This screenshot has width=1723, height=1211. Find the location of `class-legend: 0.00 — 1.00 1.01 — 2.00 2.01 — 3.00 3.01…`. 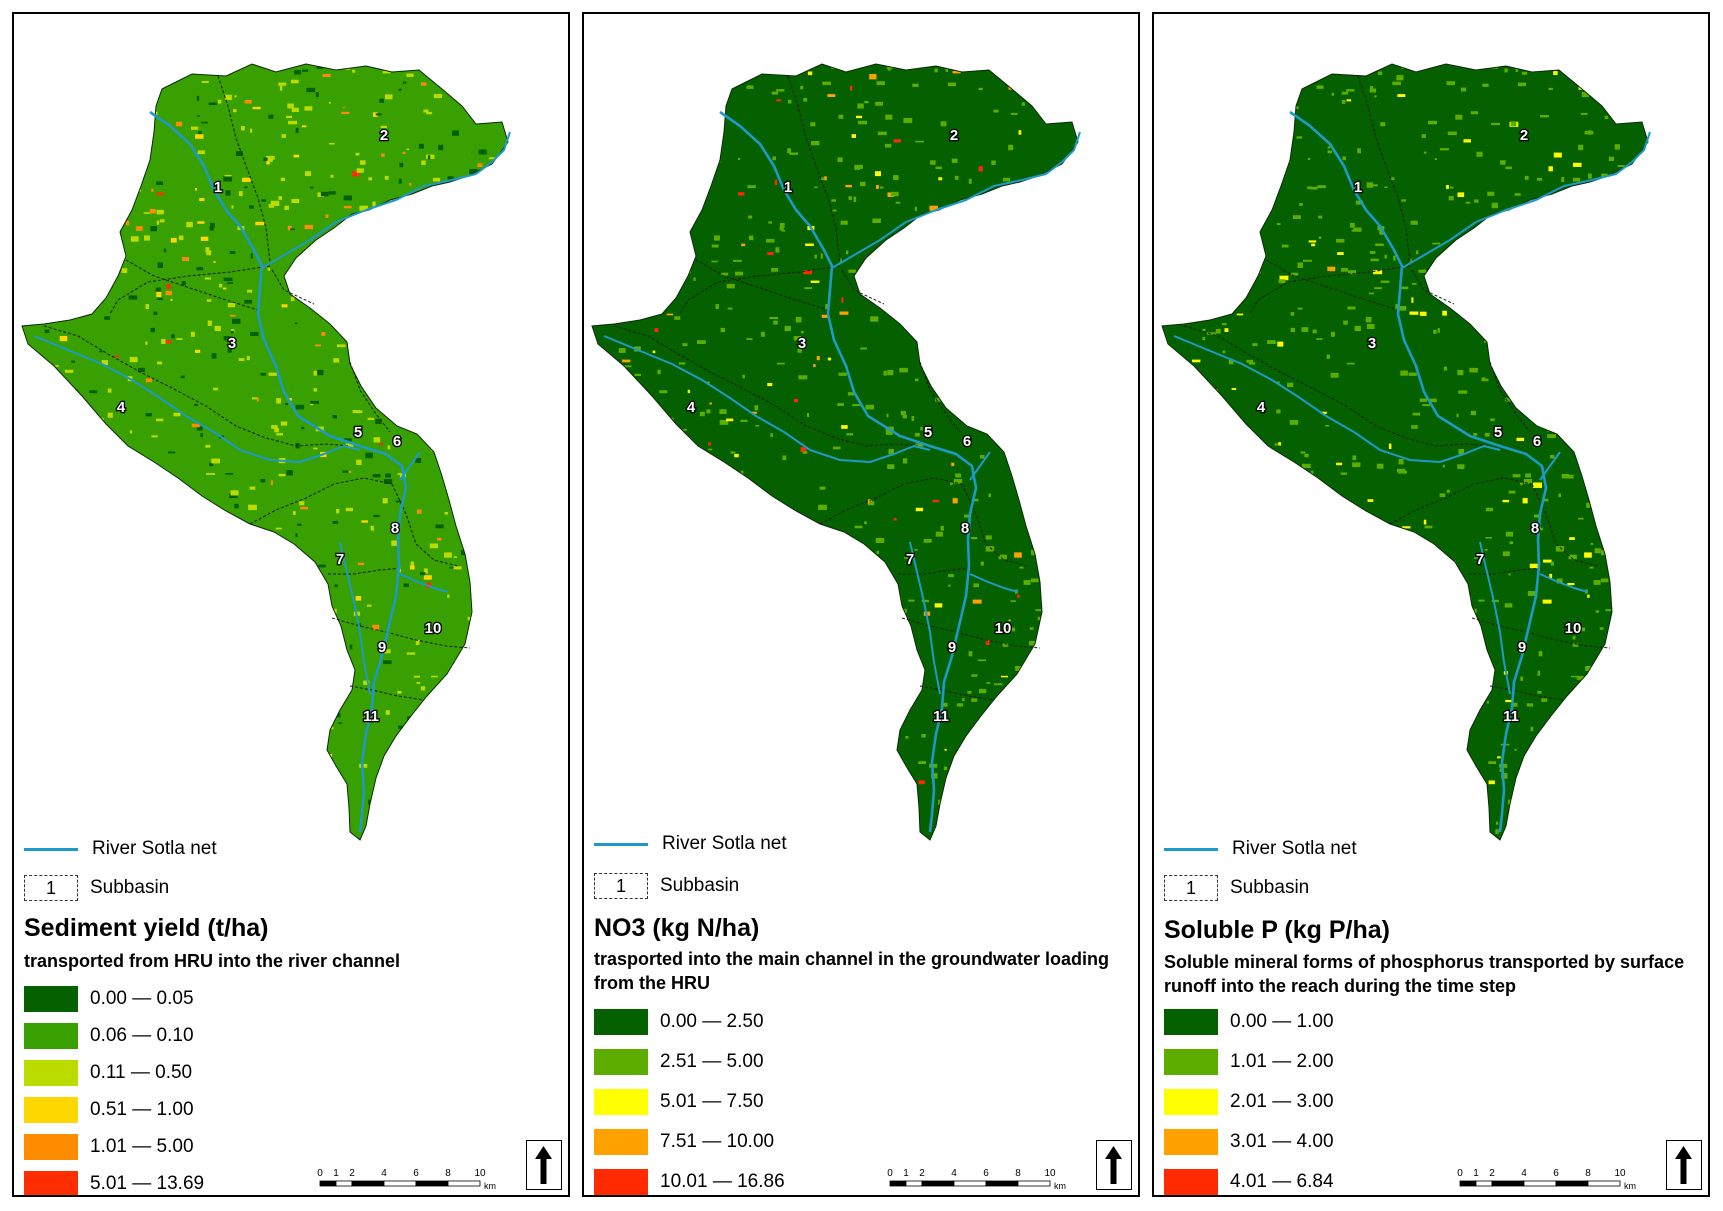

class-legend: 0.00 — 1.00 1.01 — 2.00 2.01 — 3.00 3.01… is located at coordinates (1249, 1098).